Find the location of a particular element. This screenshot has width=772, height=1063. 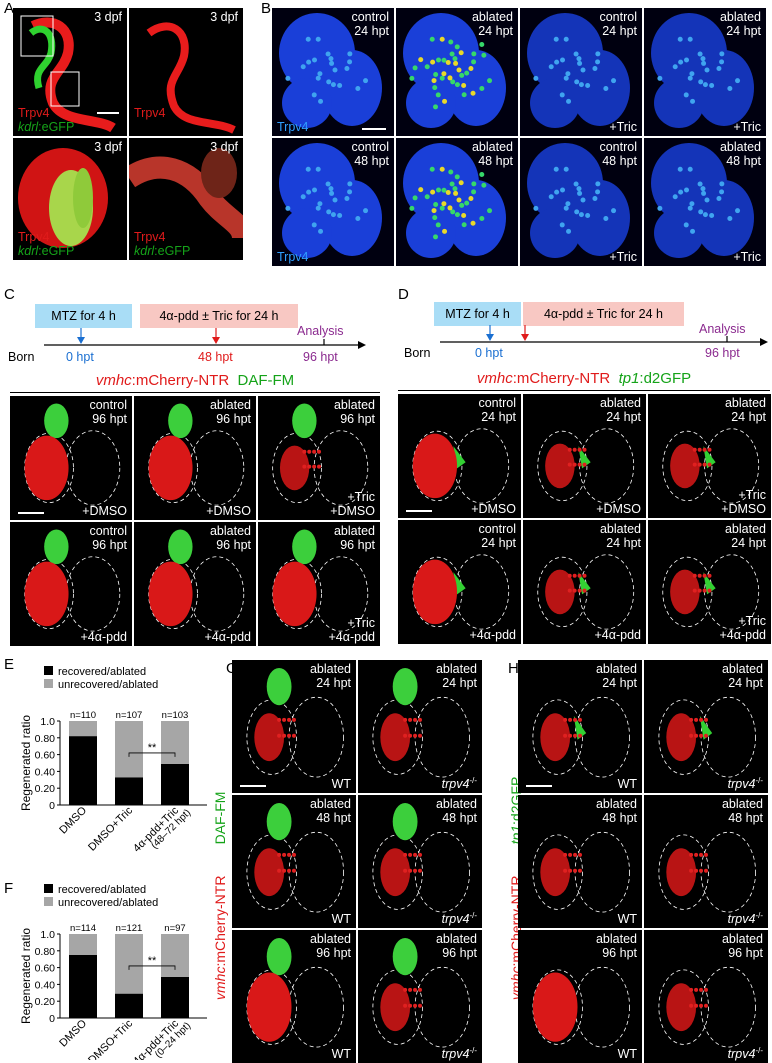

micrograph-g: ablated 96 hpt WT is located at coordinates (294, 996).